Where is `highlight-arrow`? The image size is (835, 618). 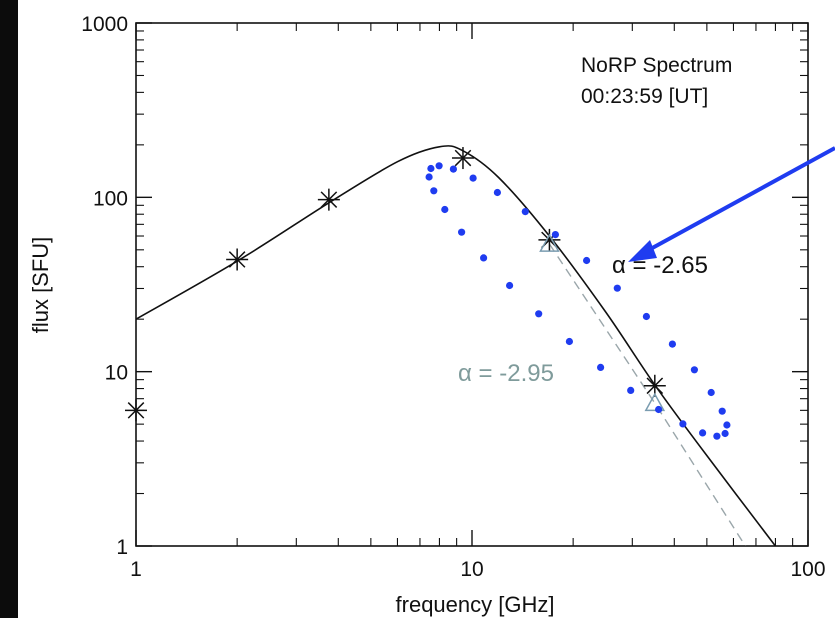
highlight-arrow is located at coordinates (731, 204).